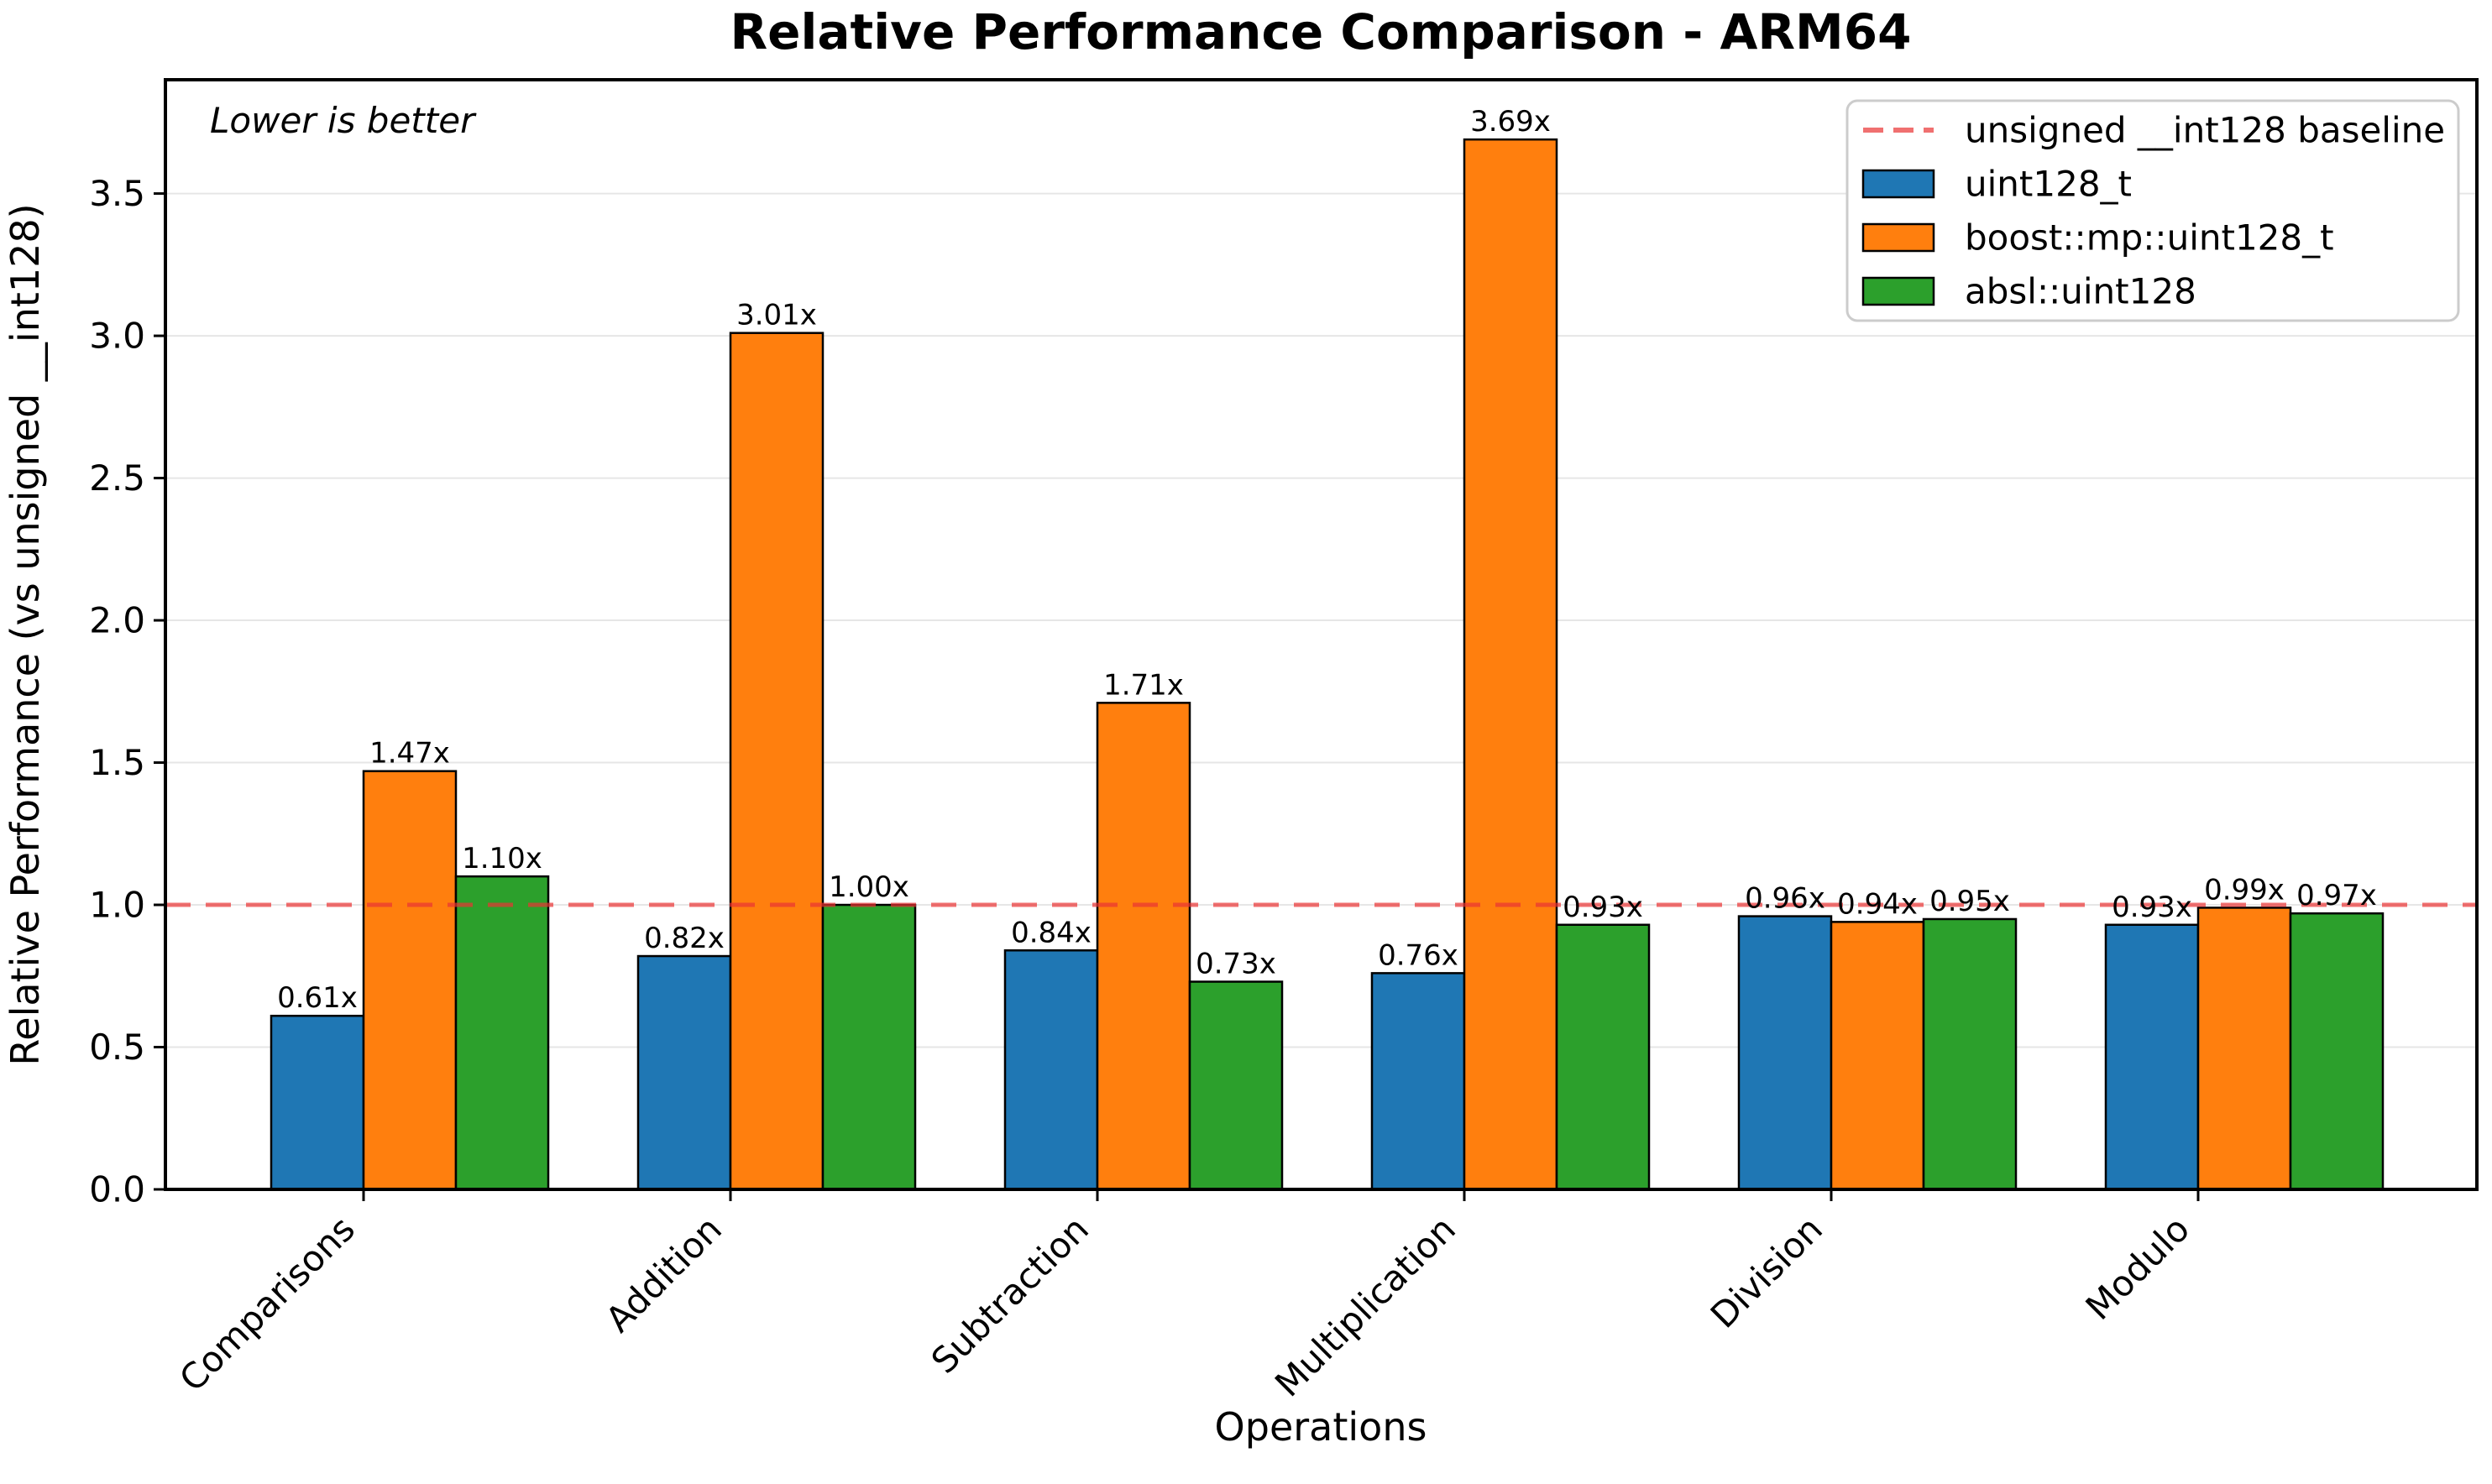 This screenshot has width=2492, height=1484. What do you see at coordinates (1321, 31) in the screenshot?
I see `chart-title: Relative Performance Comparison - ARM64` at bounding box center [1321, 31].